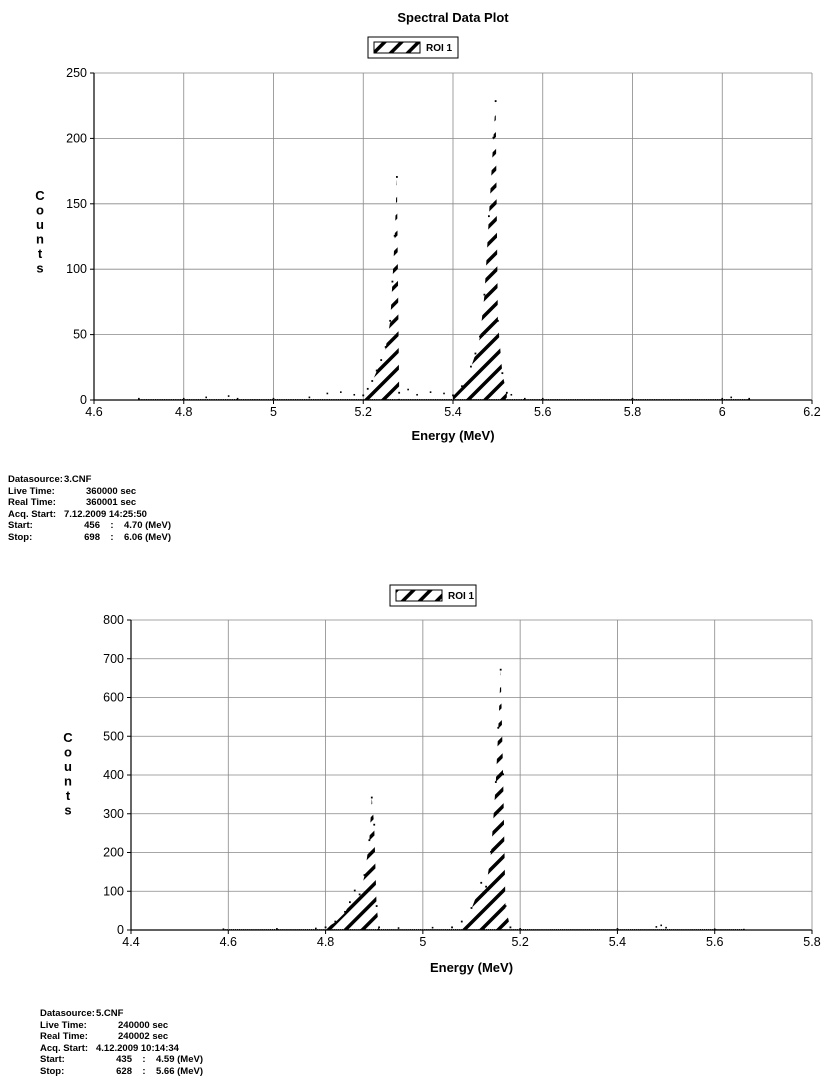 Image resolution: width=823 pixels, height=1077 pixels. What do you see at coordinates (273, 412) in the screenshot?
I see `x-tick-label: 5` at bounding box center [273, 412].